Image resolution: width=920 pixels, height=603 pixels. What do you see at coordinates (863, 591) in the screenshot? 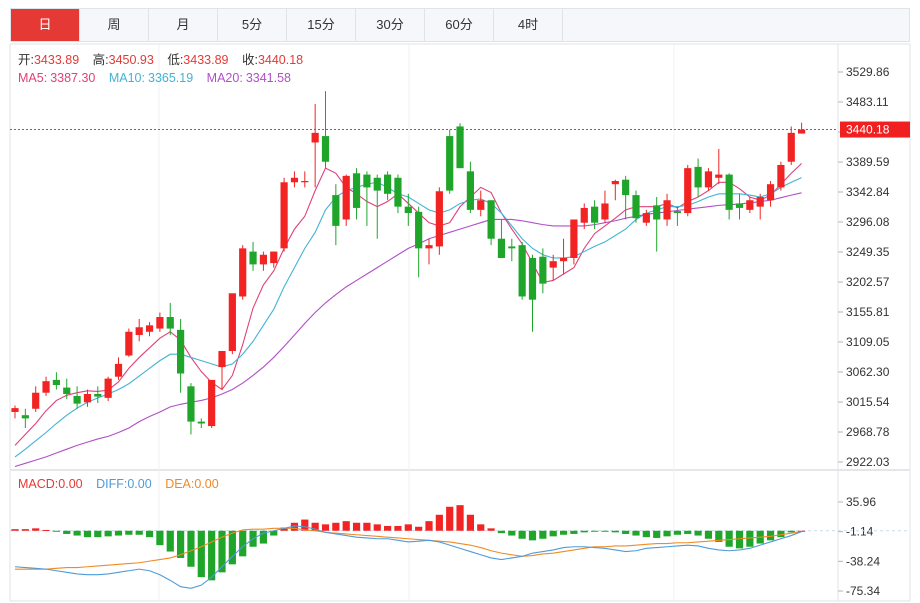
I see `macd-axis-tick-label: -75.34` at bounding box center [863, 591].